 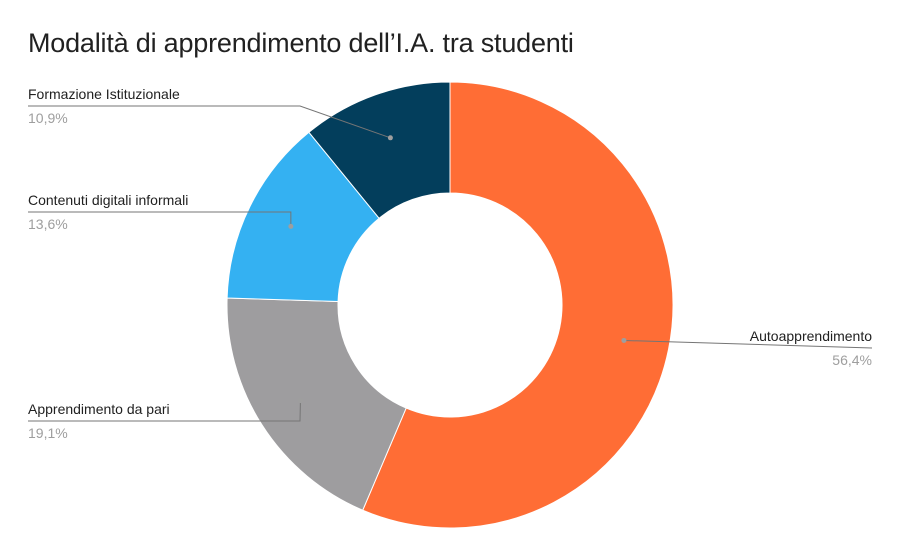 I want to click on slice-value-label: 10,9%, so click(x=48, y=118).